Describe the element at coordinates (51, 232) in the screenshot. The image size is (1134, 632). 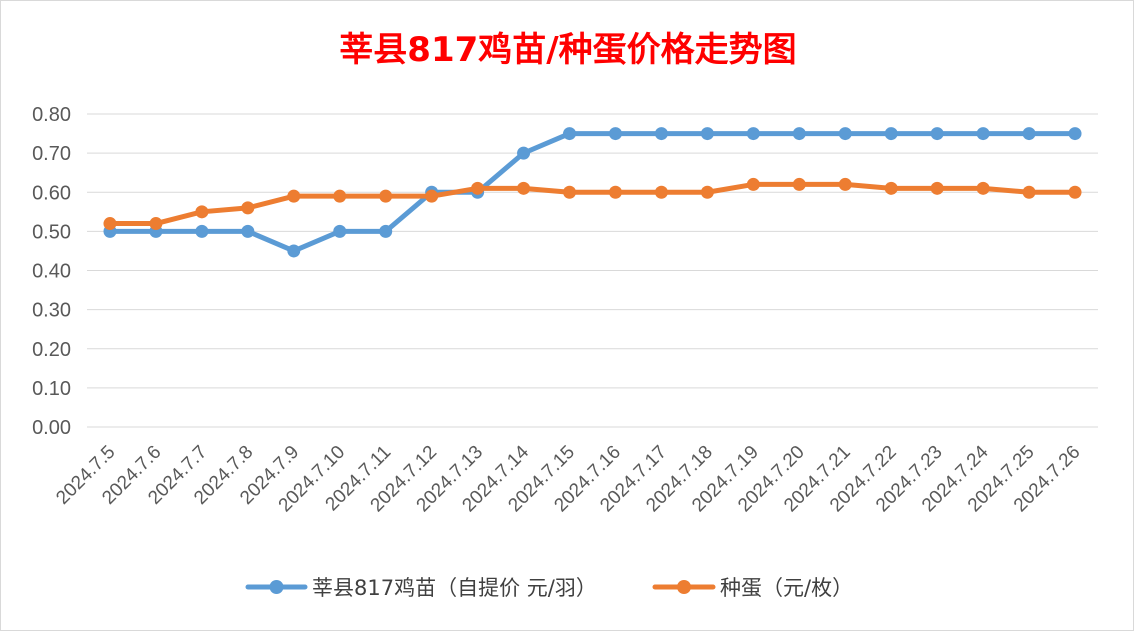
I see `y-tick-label: 0.50` at that location.